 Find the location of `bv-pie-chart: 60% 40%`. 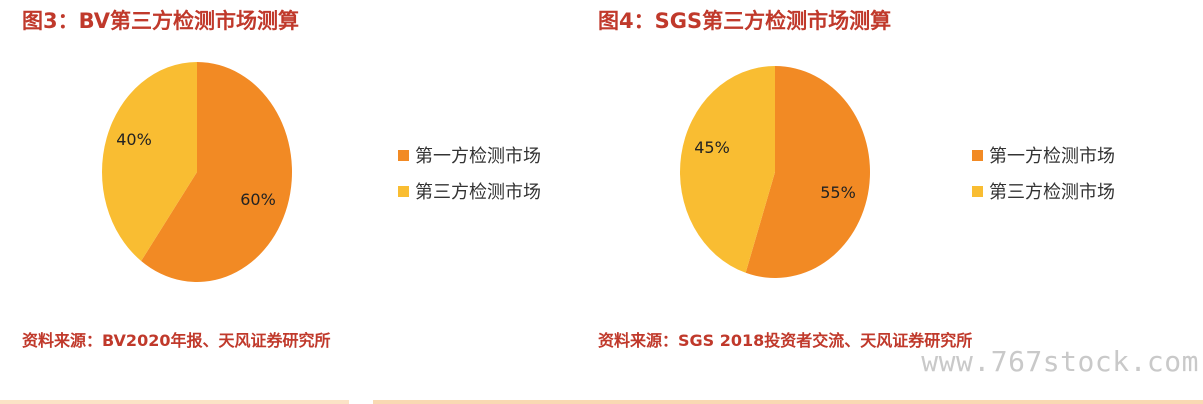

bv-pie-chart: 60% 40% is located at coordinates (196, 171).